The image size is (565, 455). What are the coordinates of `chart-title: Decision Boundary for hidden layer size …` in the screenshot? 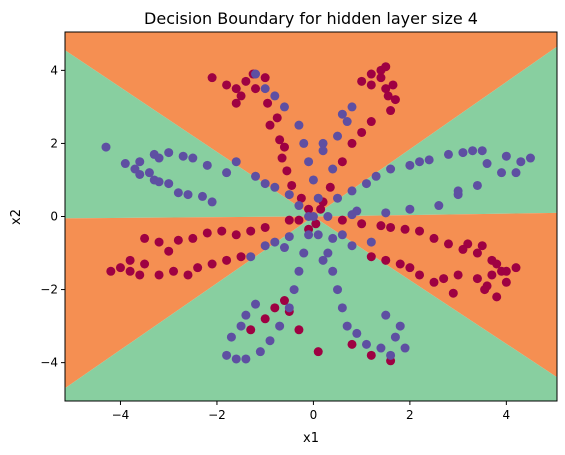 It's located at (311, 18).